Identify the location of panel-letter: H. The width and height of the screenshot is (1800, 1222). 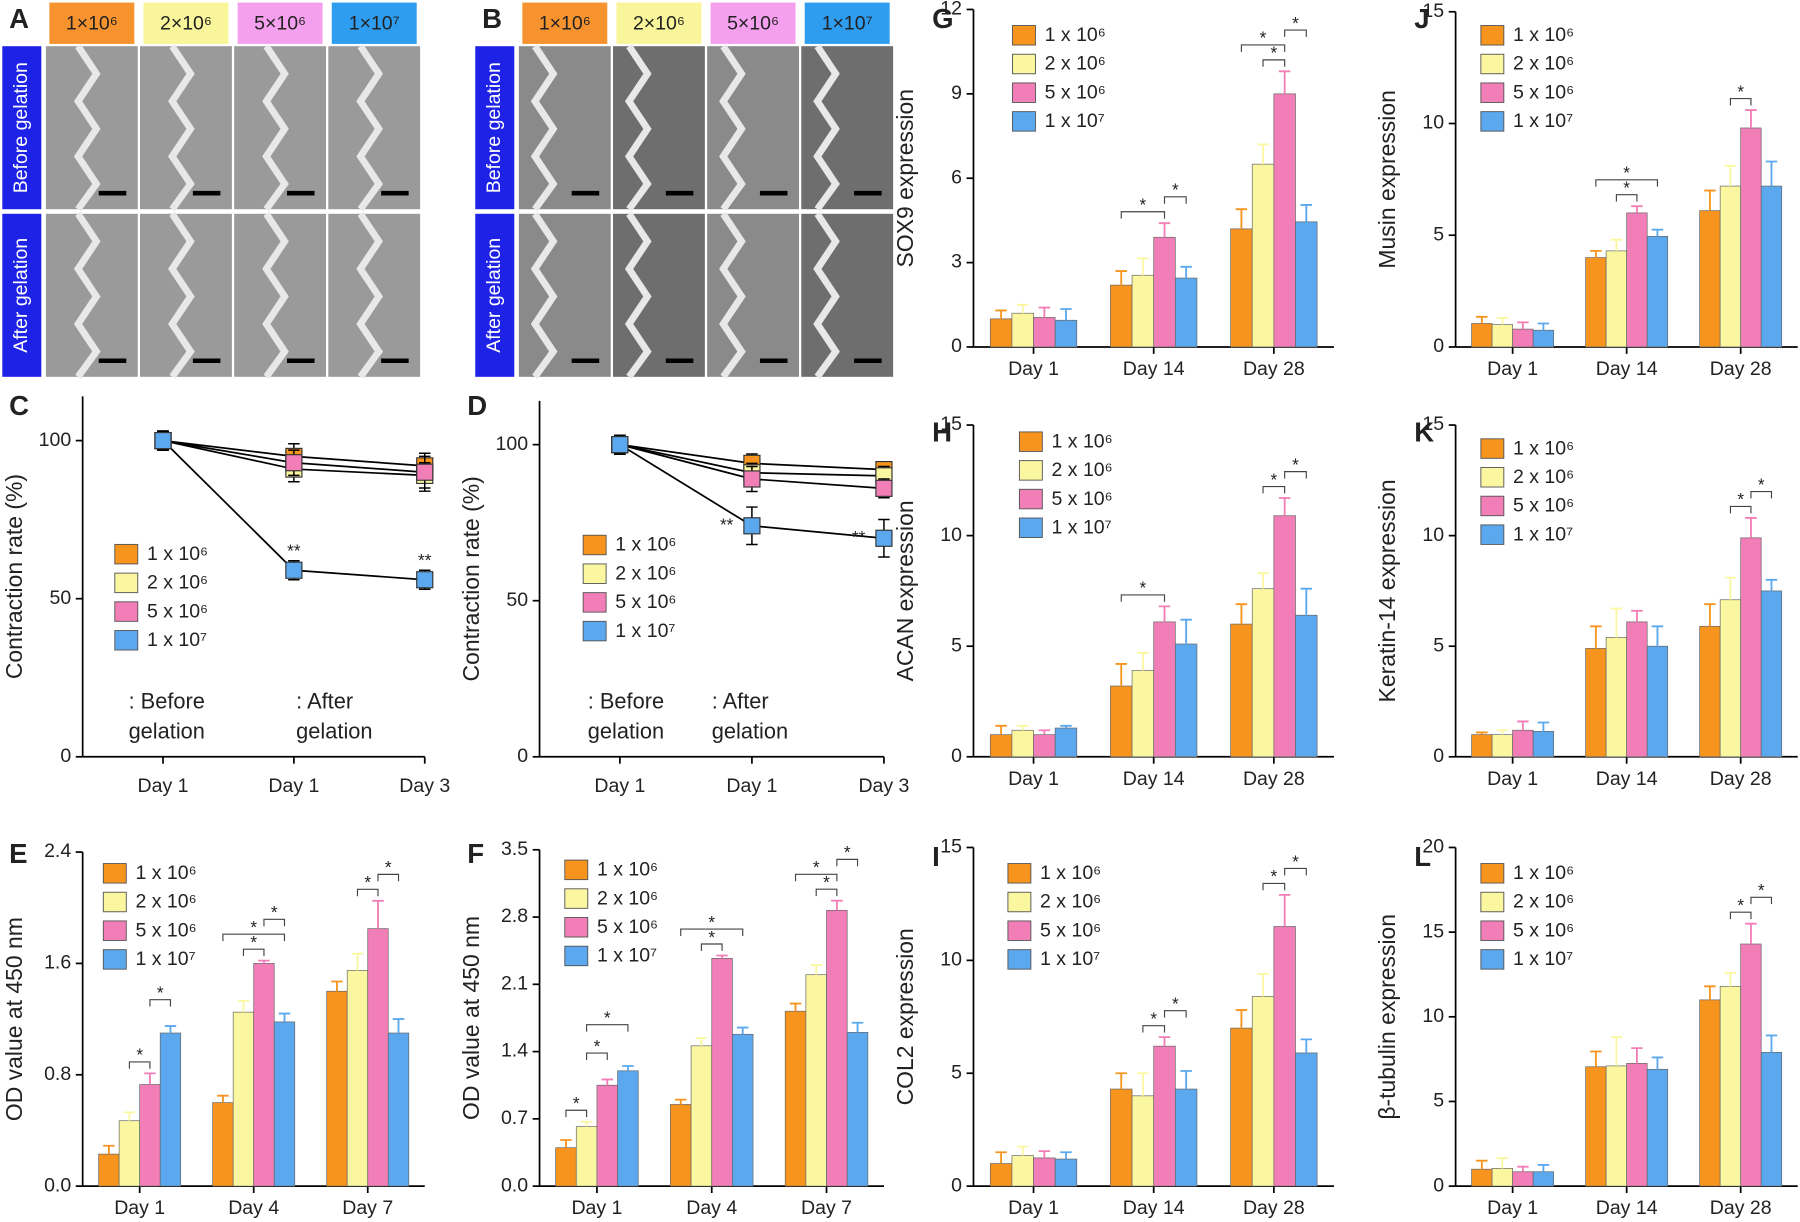
(942, 431).